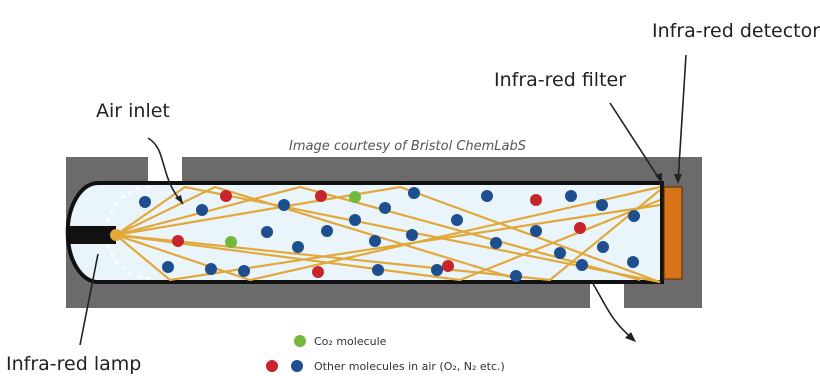  Describe the element at coordinates (678, 179) in the screenshot. I see `detector-arrowhead` at that location.